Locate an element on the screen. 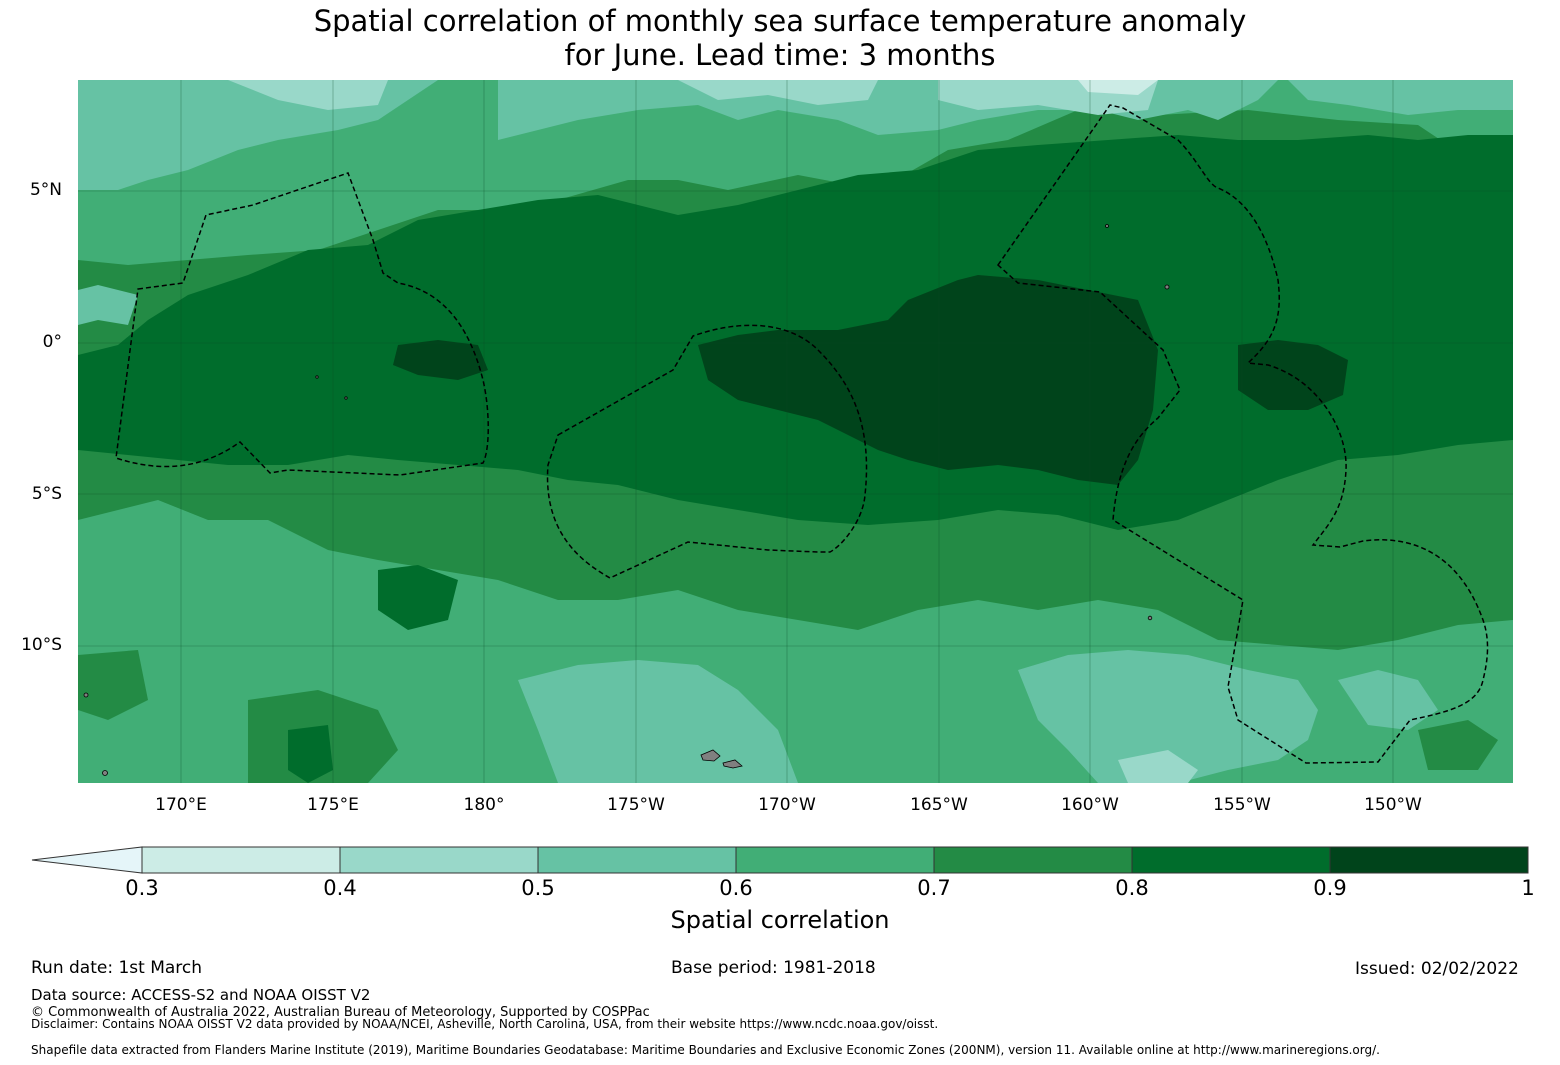  region-south-05c is located at coordinates (1388, 700).